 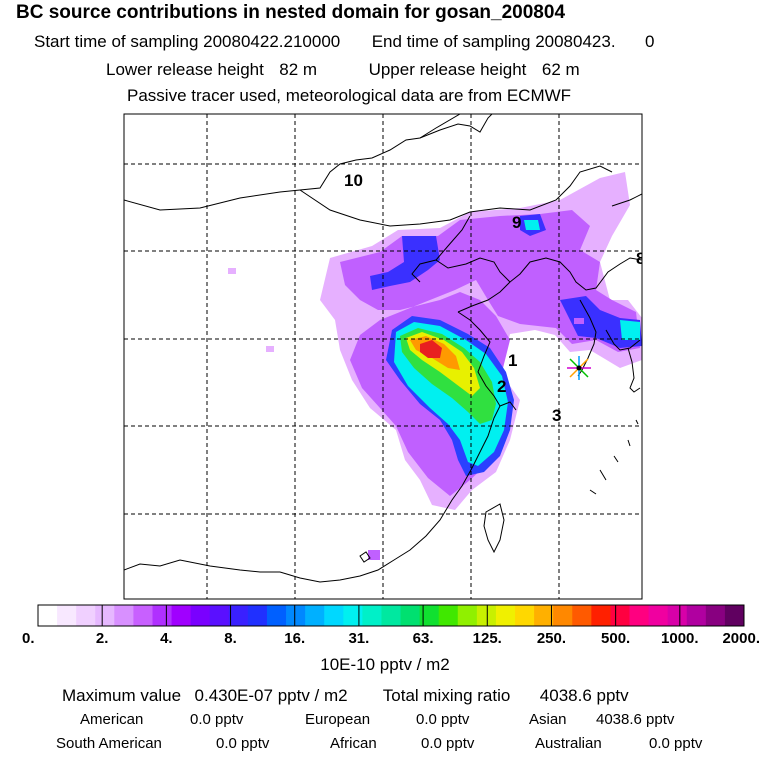 What do you see at coordinates (230, 638) in the screenshot?
I see `colorbar-tick-label: 8.` at bounding box center [230, 638].